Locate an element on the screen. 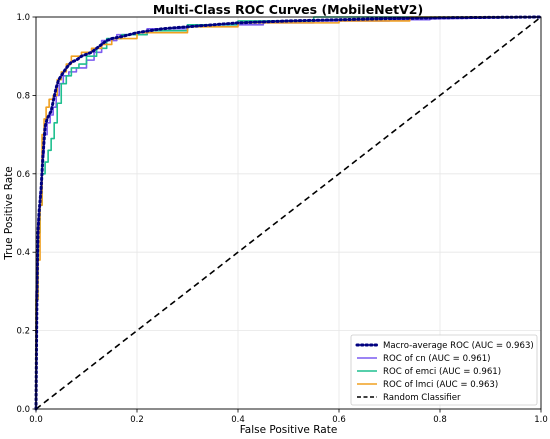  legend-label-roc-of-emci: ROC of emci (AUC = 0.961) is located at coordinates (442, 372).